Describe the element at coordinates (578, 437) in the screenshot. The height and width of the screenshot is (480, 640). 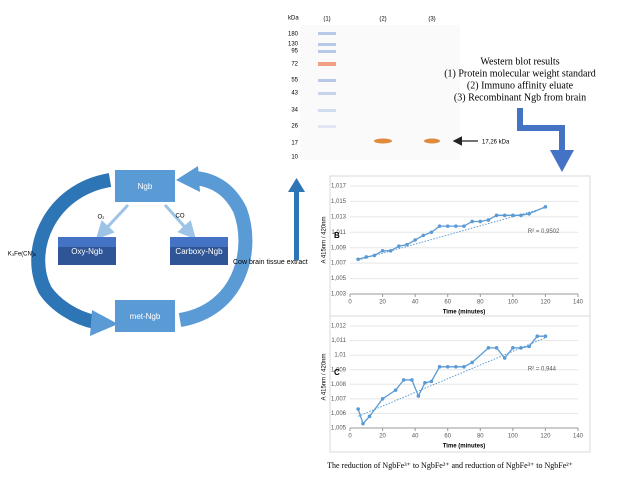
I see `x-tick-label: 140` at that location.